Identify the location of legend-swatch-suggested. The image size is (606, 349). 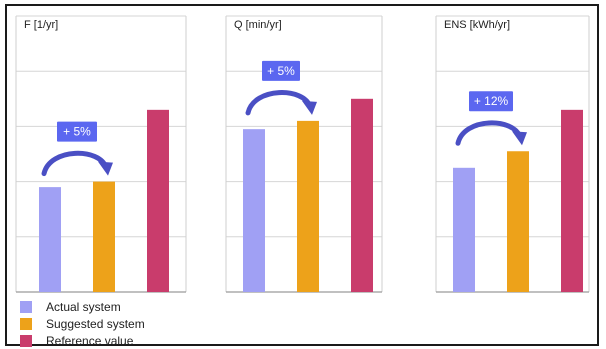
(26, 323).